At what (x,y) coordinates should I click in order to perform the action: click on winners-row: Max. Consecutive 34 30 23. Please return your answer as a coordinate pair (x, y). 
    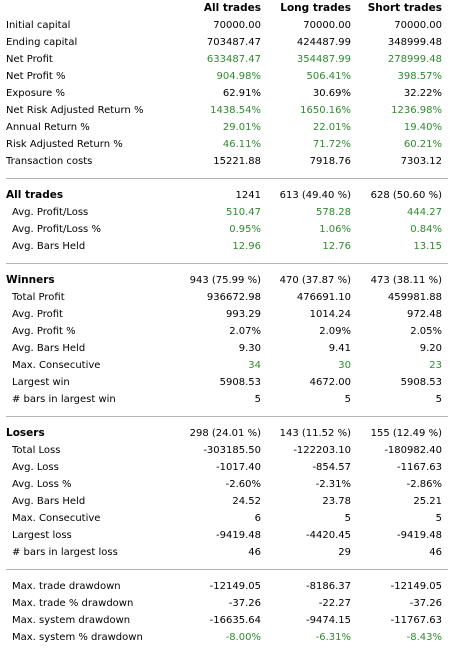
    Looking at the image, I should click on (227, 365).